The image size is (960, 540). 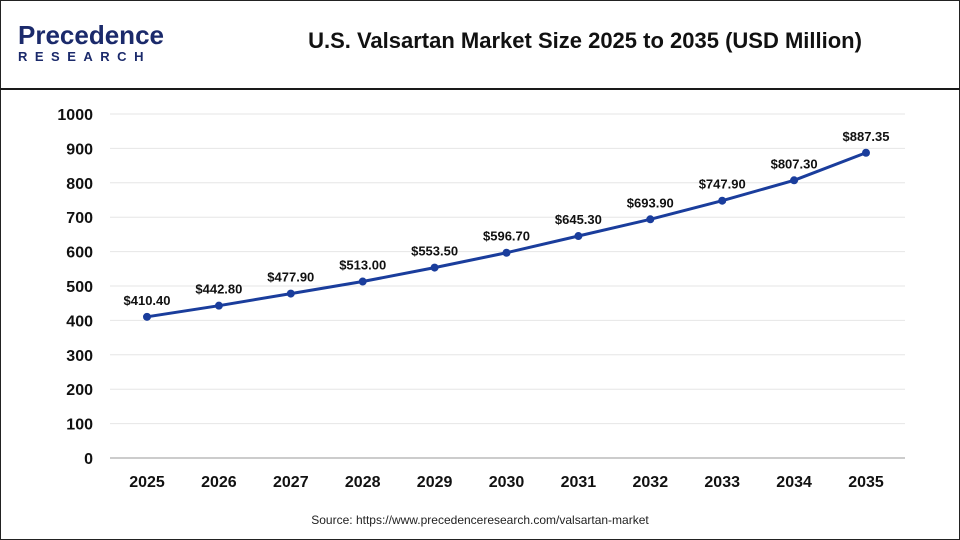 What do you see at coordinates (79, 425) in the screenshot?
I see `y-tick-label: 100` at bounding box center [79, 425].